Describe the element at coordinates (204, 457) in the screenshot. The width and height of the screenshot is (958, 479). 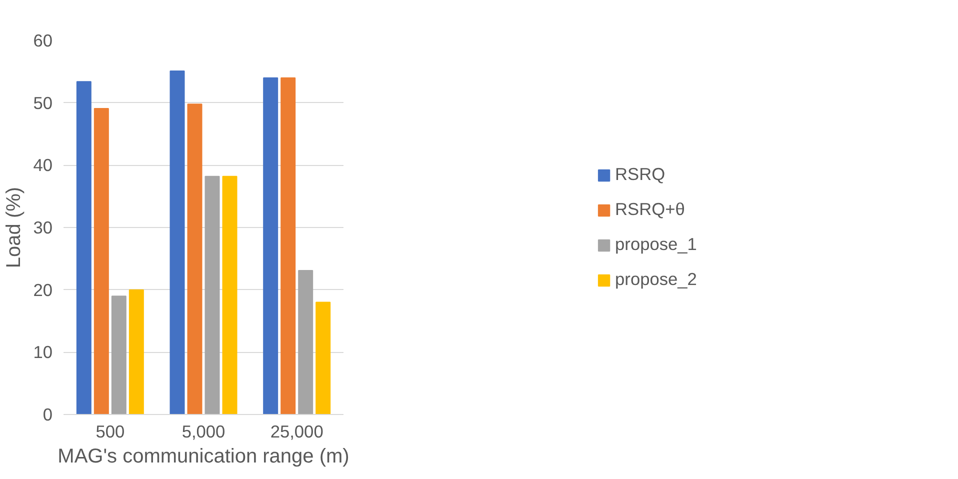
I see `x-axis-title: MAG's communication range (m)` at that location.